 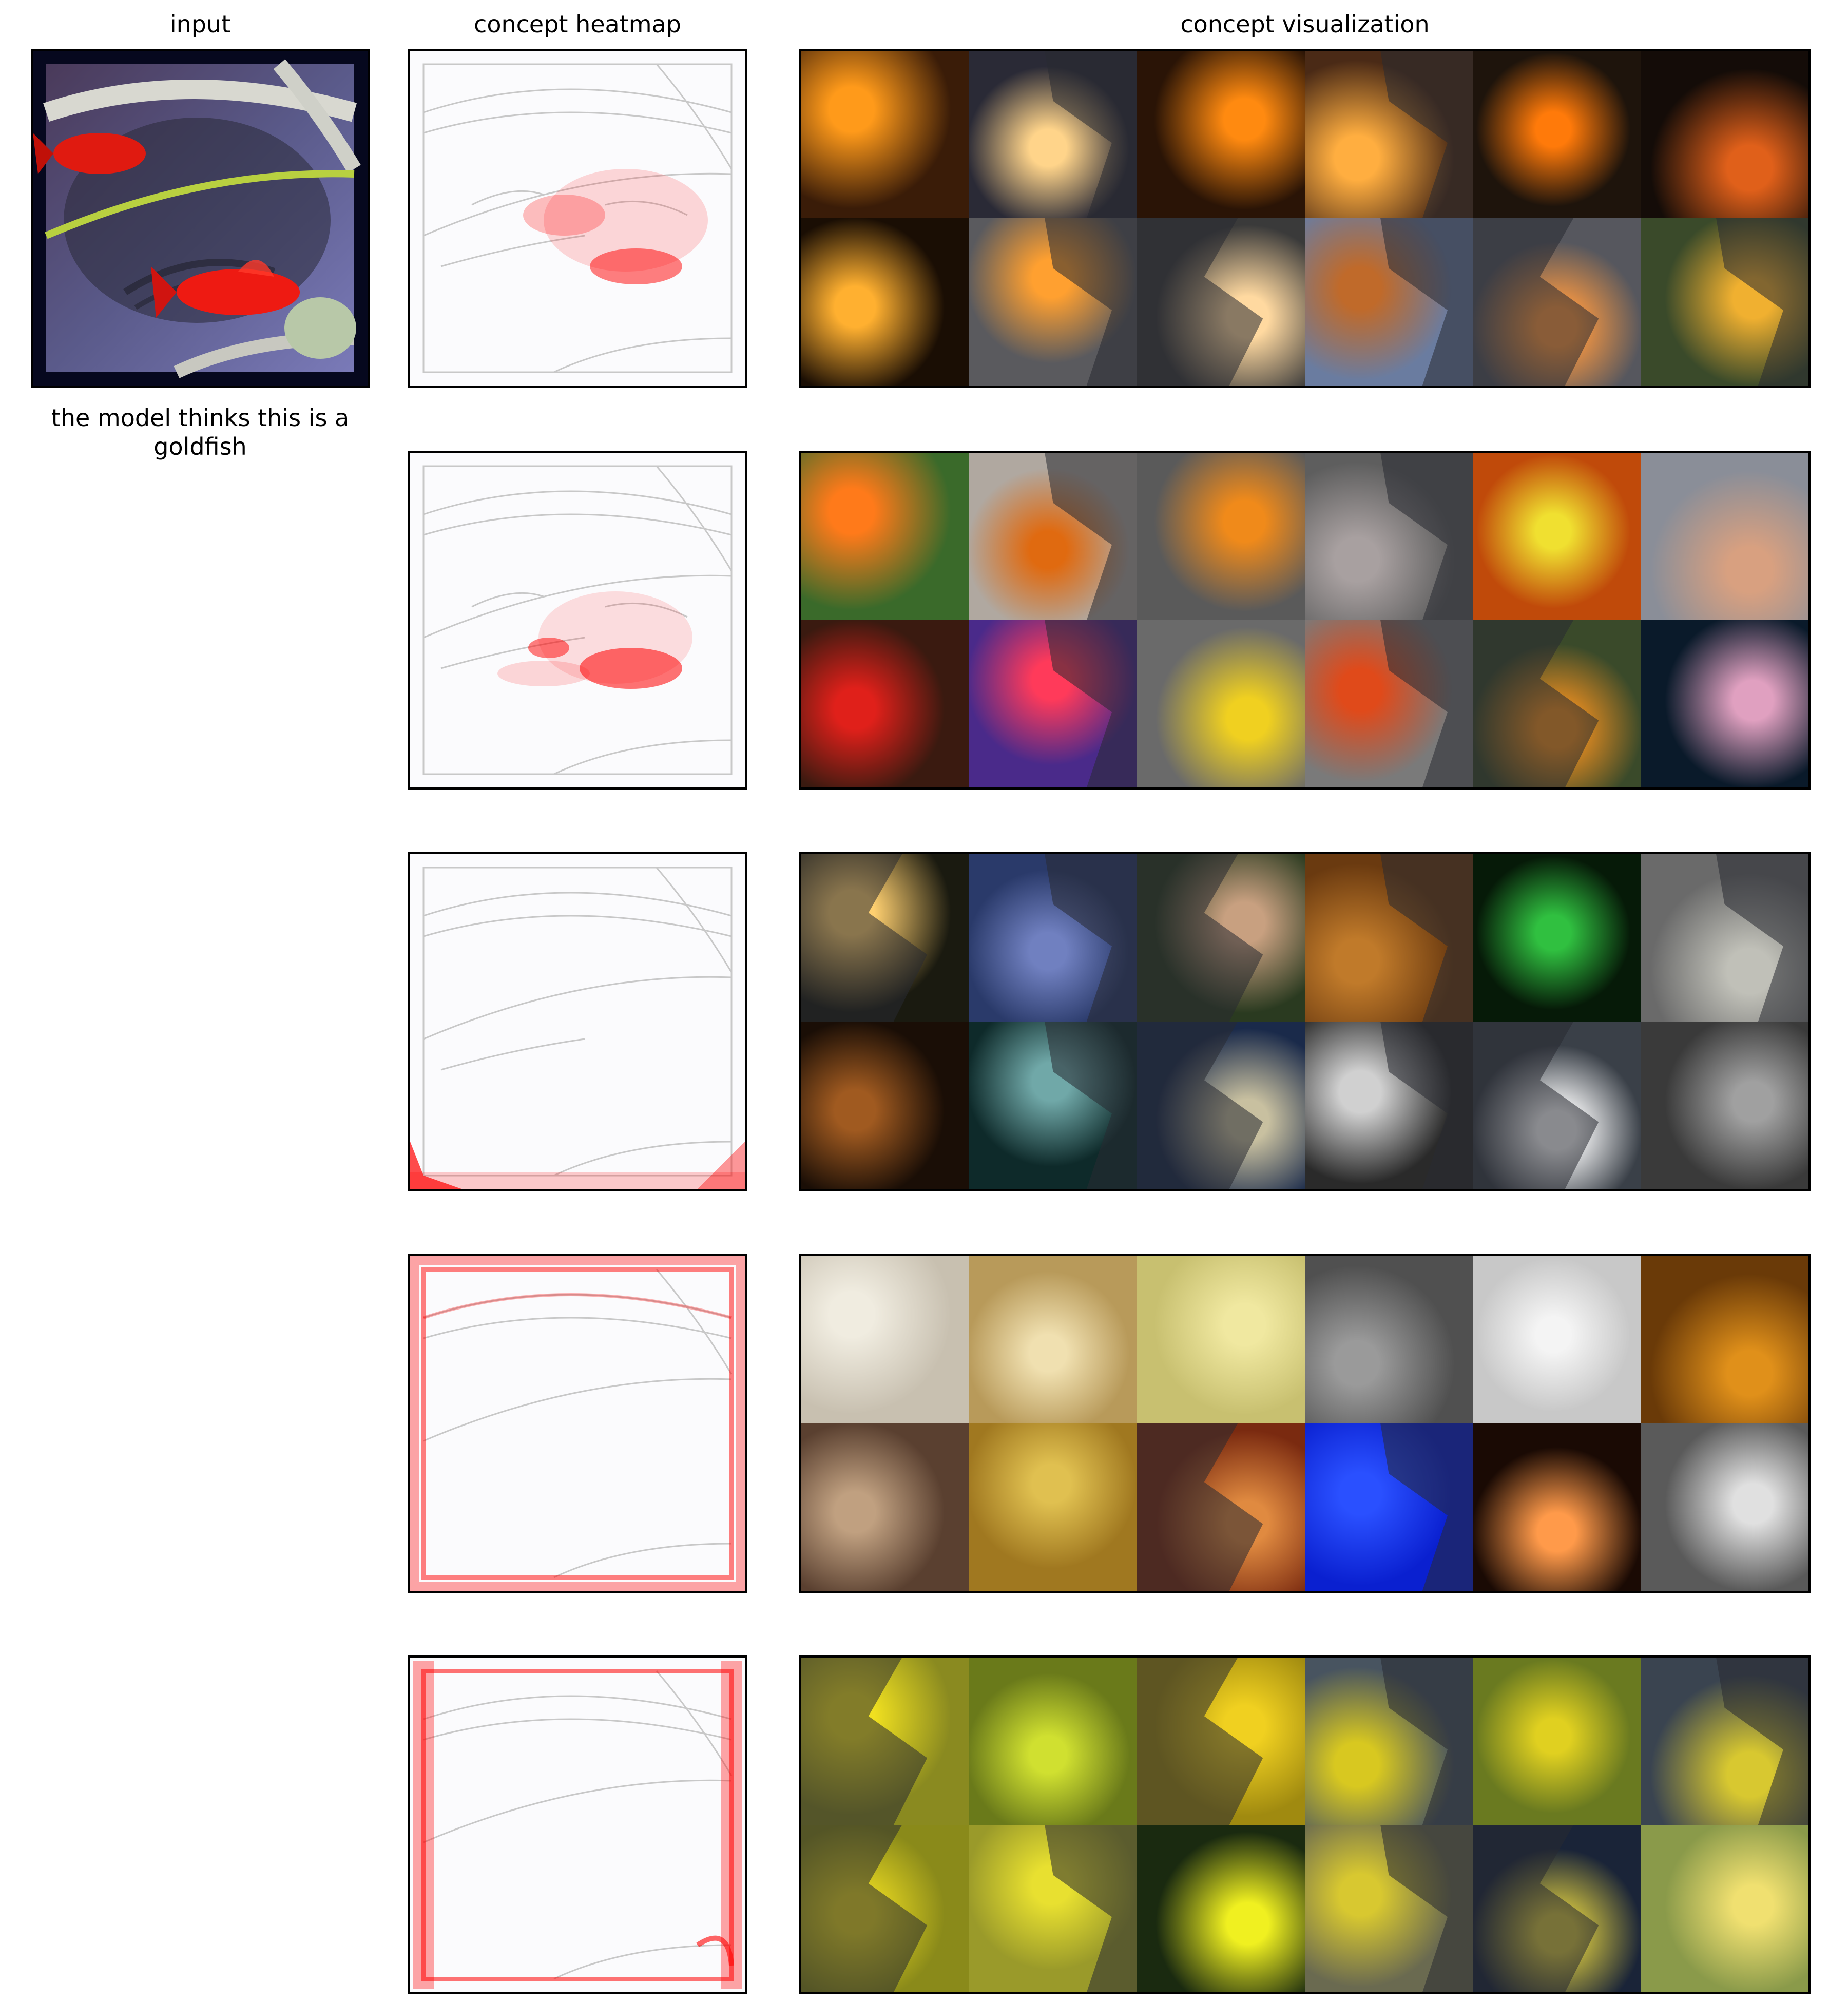 What do you see at coordinates (885, 703) in the screenshot?
I see `concept-tile-red-rope` at bounding box center [885, 703].